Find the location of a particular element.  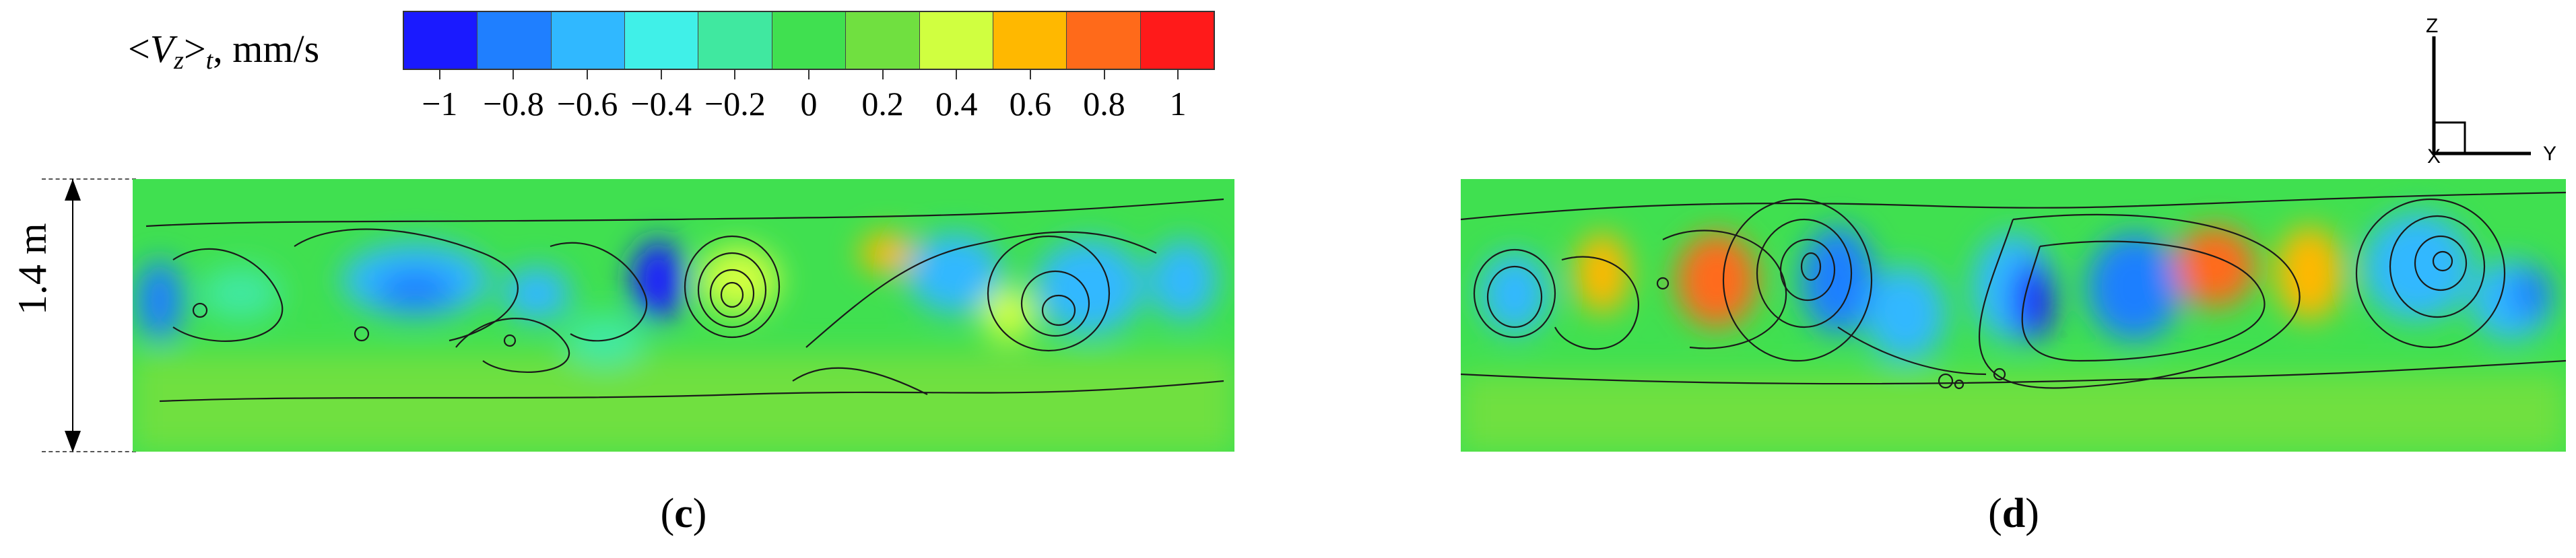

y-axis-label: Y is located at coordinates (2549, 154).